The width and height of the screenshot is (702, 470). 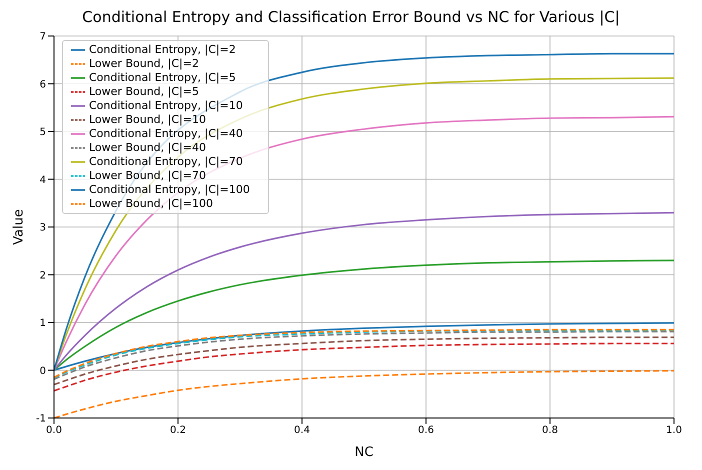 What do you see at coordinates (144, 63) in the screenshot?
I see `legend-label: Lower Bound, |C|=2` at bounding box center [144, 63].